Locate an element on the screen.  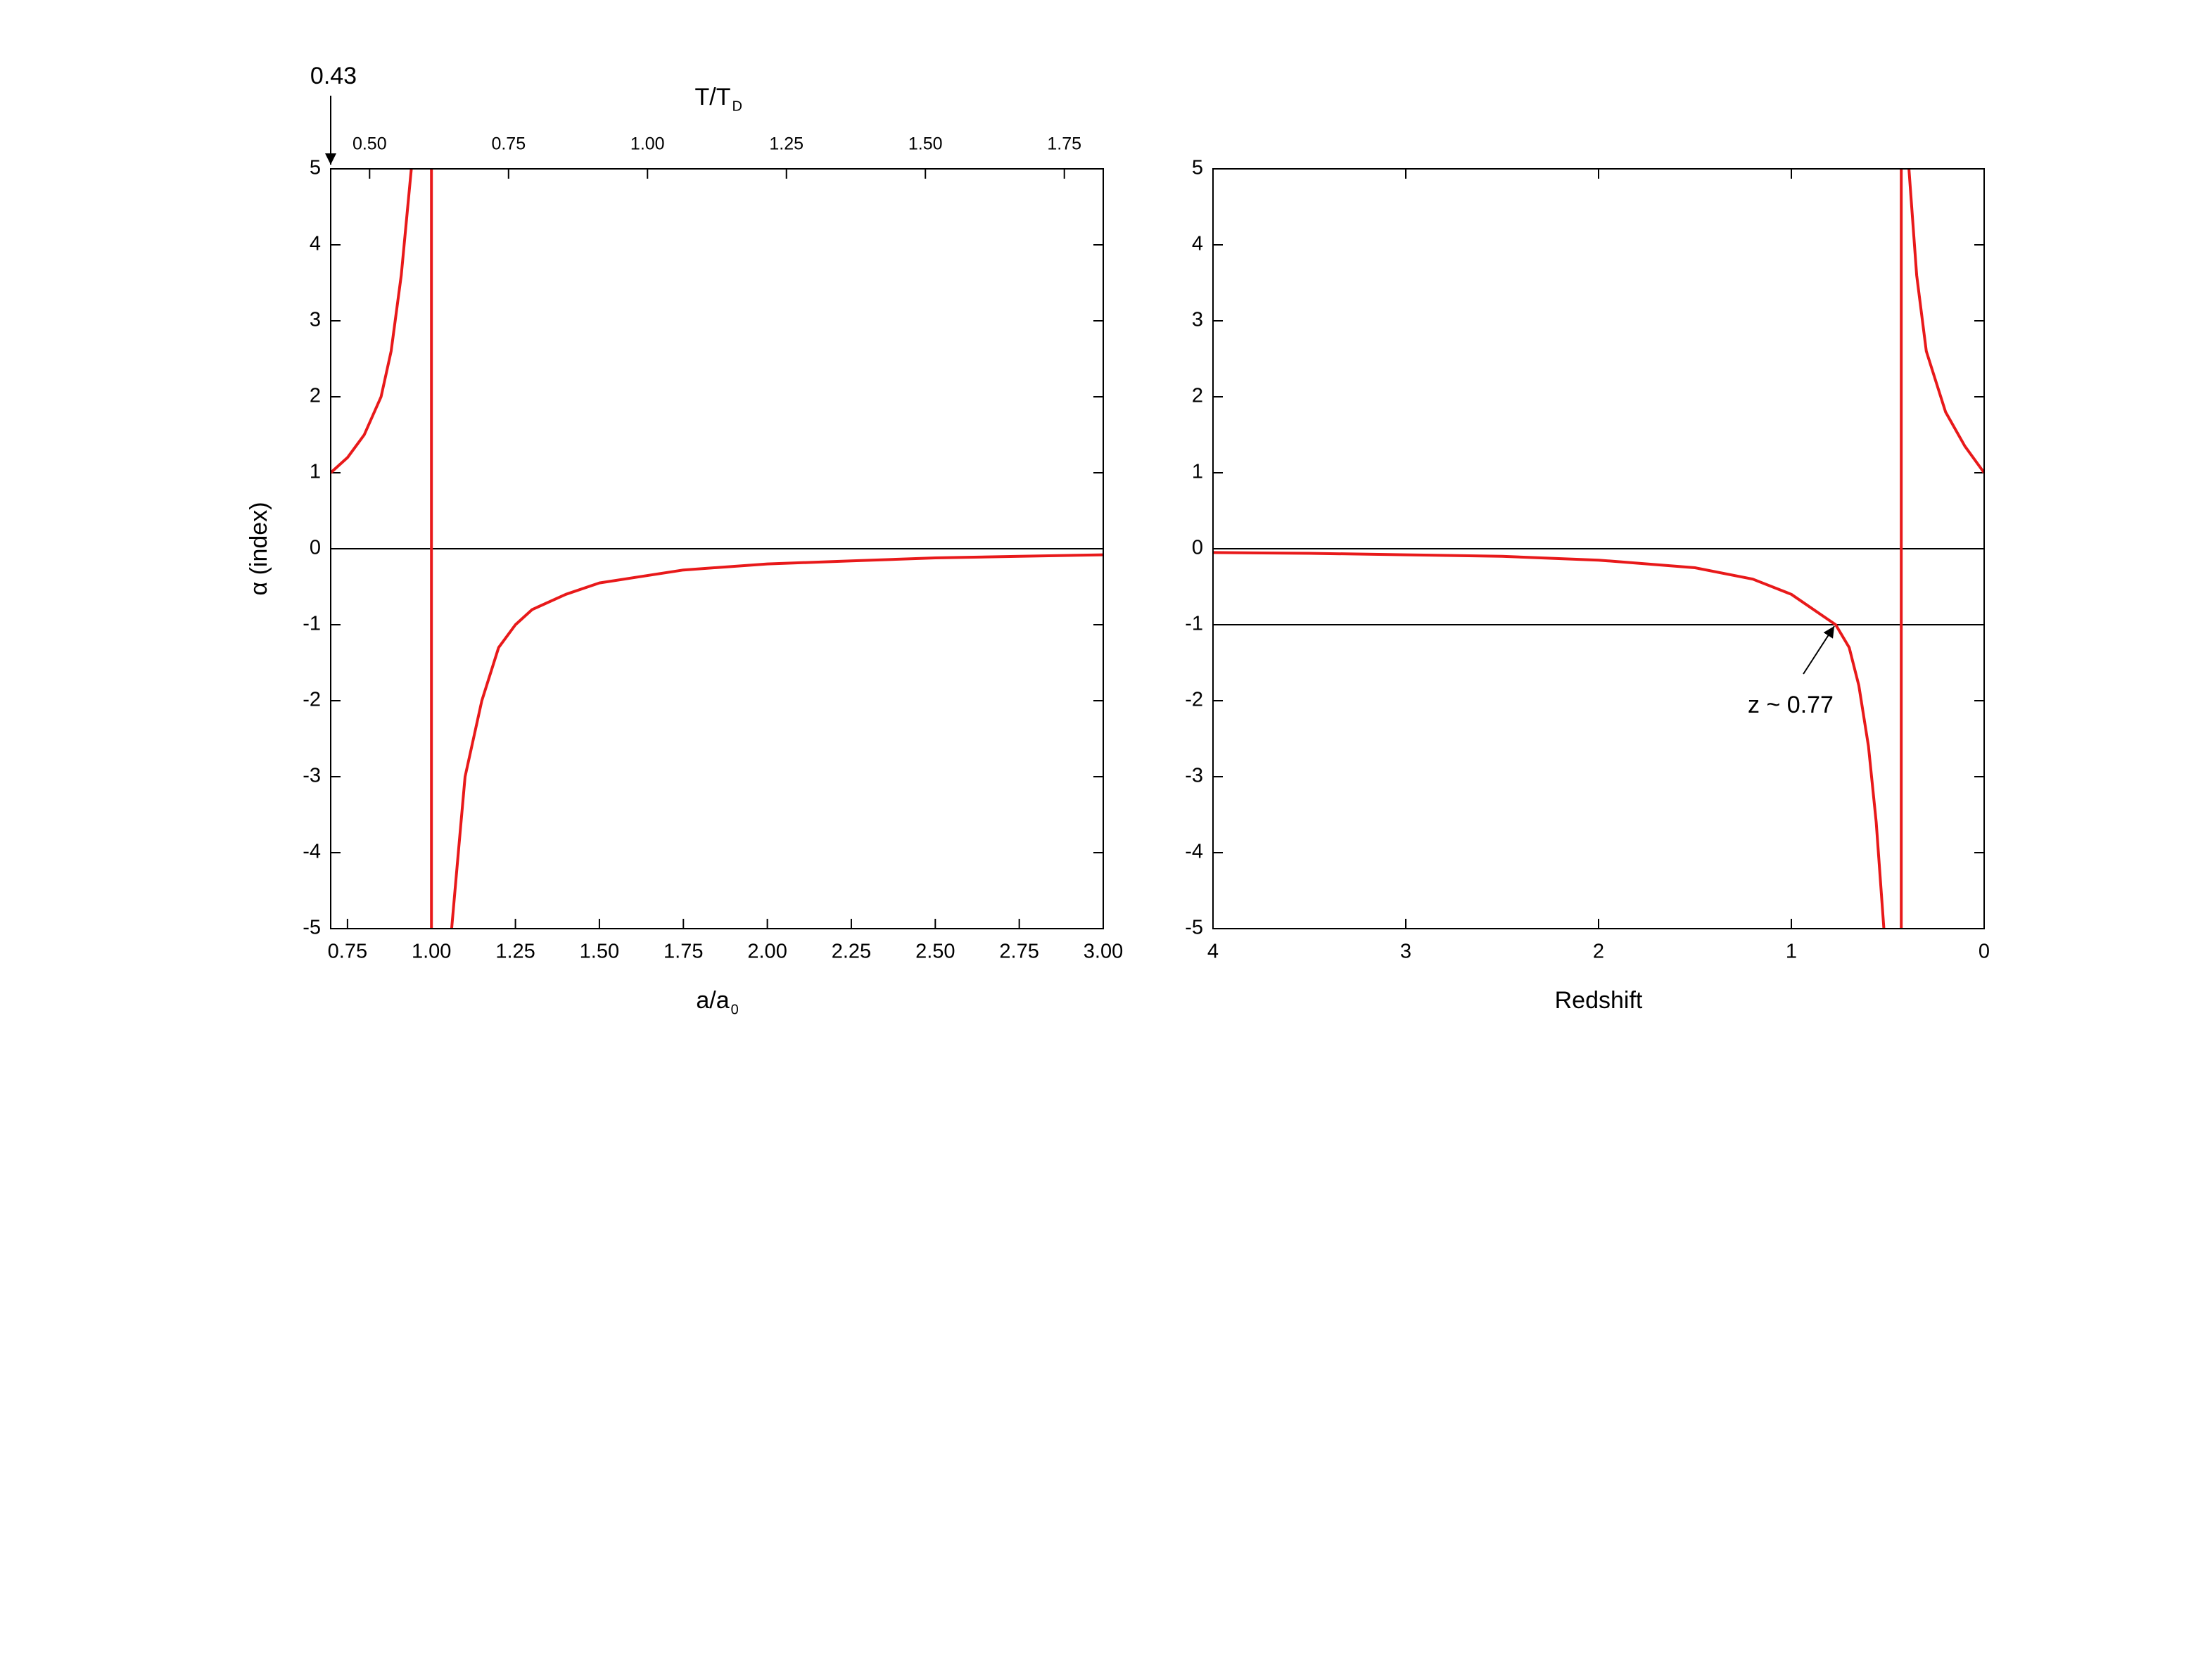
x-axis-label: a/a is located at coordinates (712, 1001).